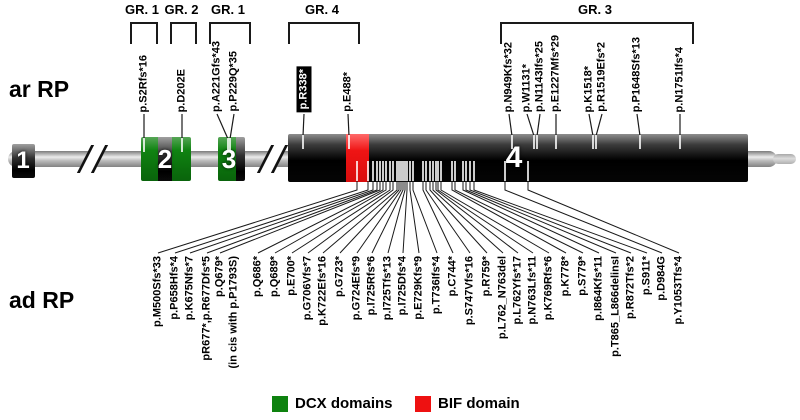 The height and width of the screenshot is (420, 800). Describe the element at coordinates (42, 300) in the screenshot. I see `ad-rp-label: ad RP` at that location.